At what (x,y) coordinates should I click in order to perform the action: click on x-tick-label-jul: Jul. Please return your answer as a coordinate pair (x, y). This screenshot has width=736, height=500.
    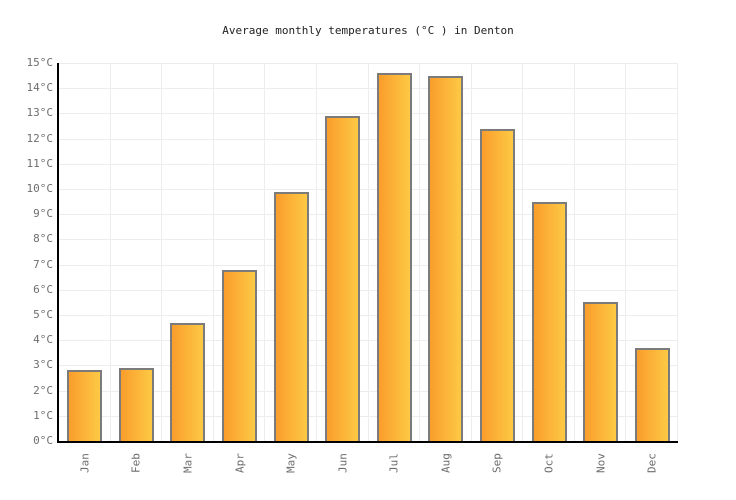
    Looking at the image, I should click on (394, 463).